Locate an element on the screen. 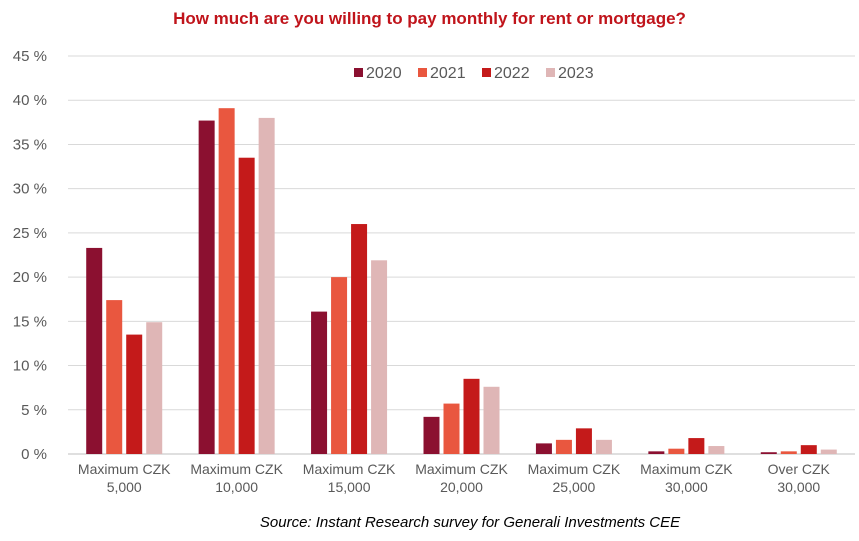  legend-label-2022: 2022 is located at coordinates (512, 73).